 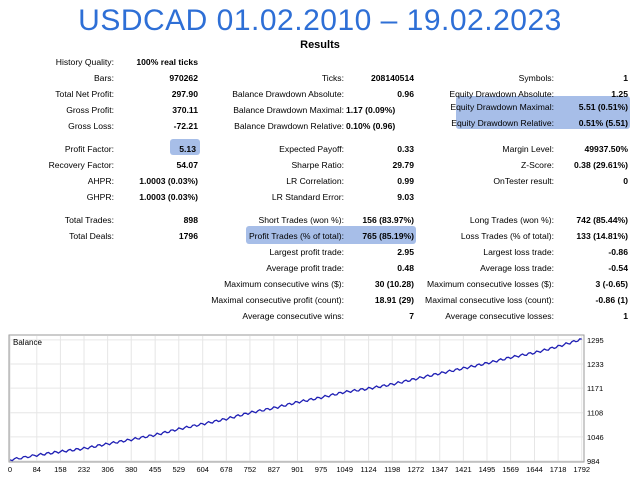 I want to click on balance-drawdown-absolute-value: 0.96, so click(x=405, y=94).